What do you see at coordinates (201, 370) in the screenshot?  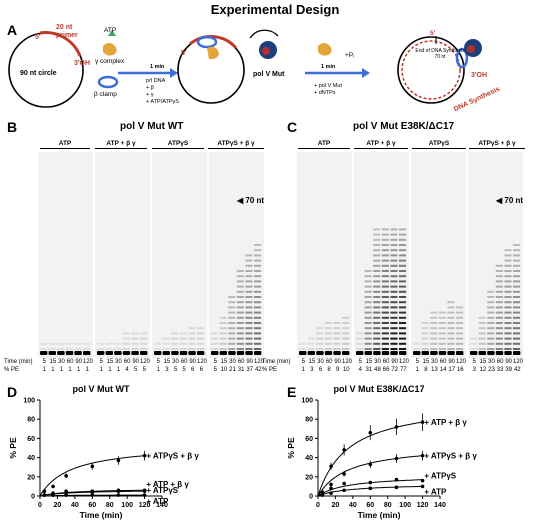 I see `gel-pe-value: 6` at bounding box center [201, 370].